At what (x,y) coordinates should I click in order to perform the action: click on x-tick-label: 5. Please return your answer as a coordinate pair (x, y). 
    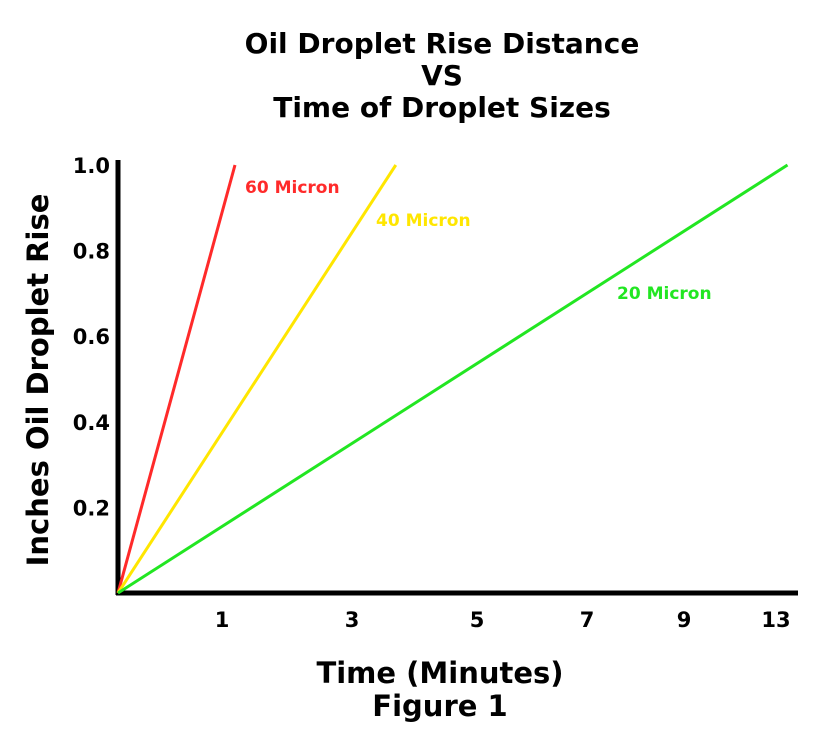
    Looking at the image, I should click on (477, 620).